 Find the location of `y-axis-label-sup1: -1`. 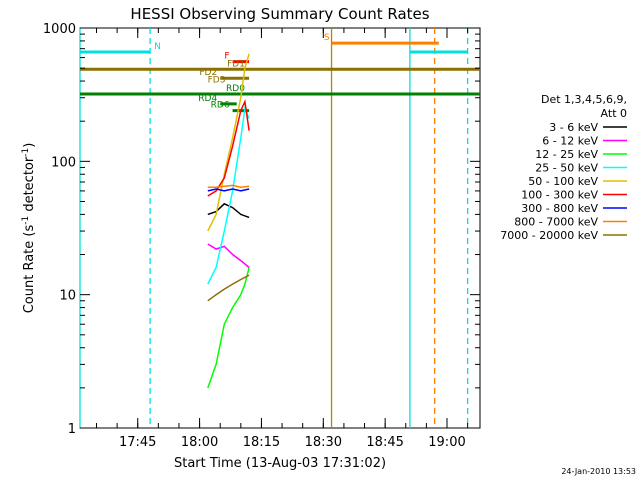

y-axis-label-sup1: -1 is located at coordinates (26, 220).